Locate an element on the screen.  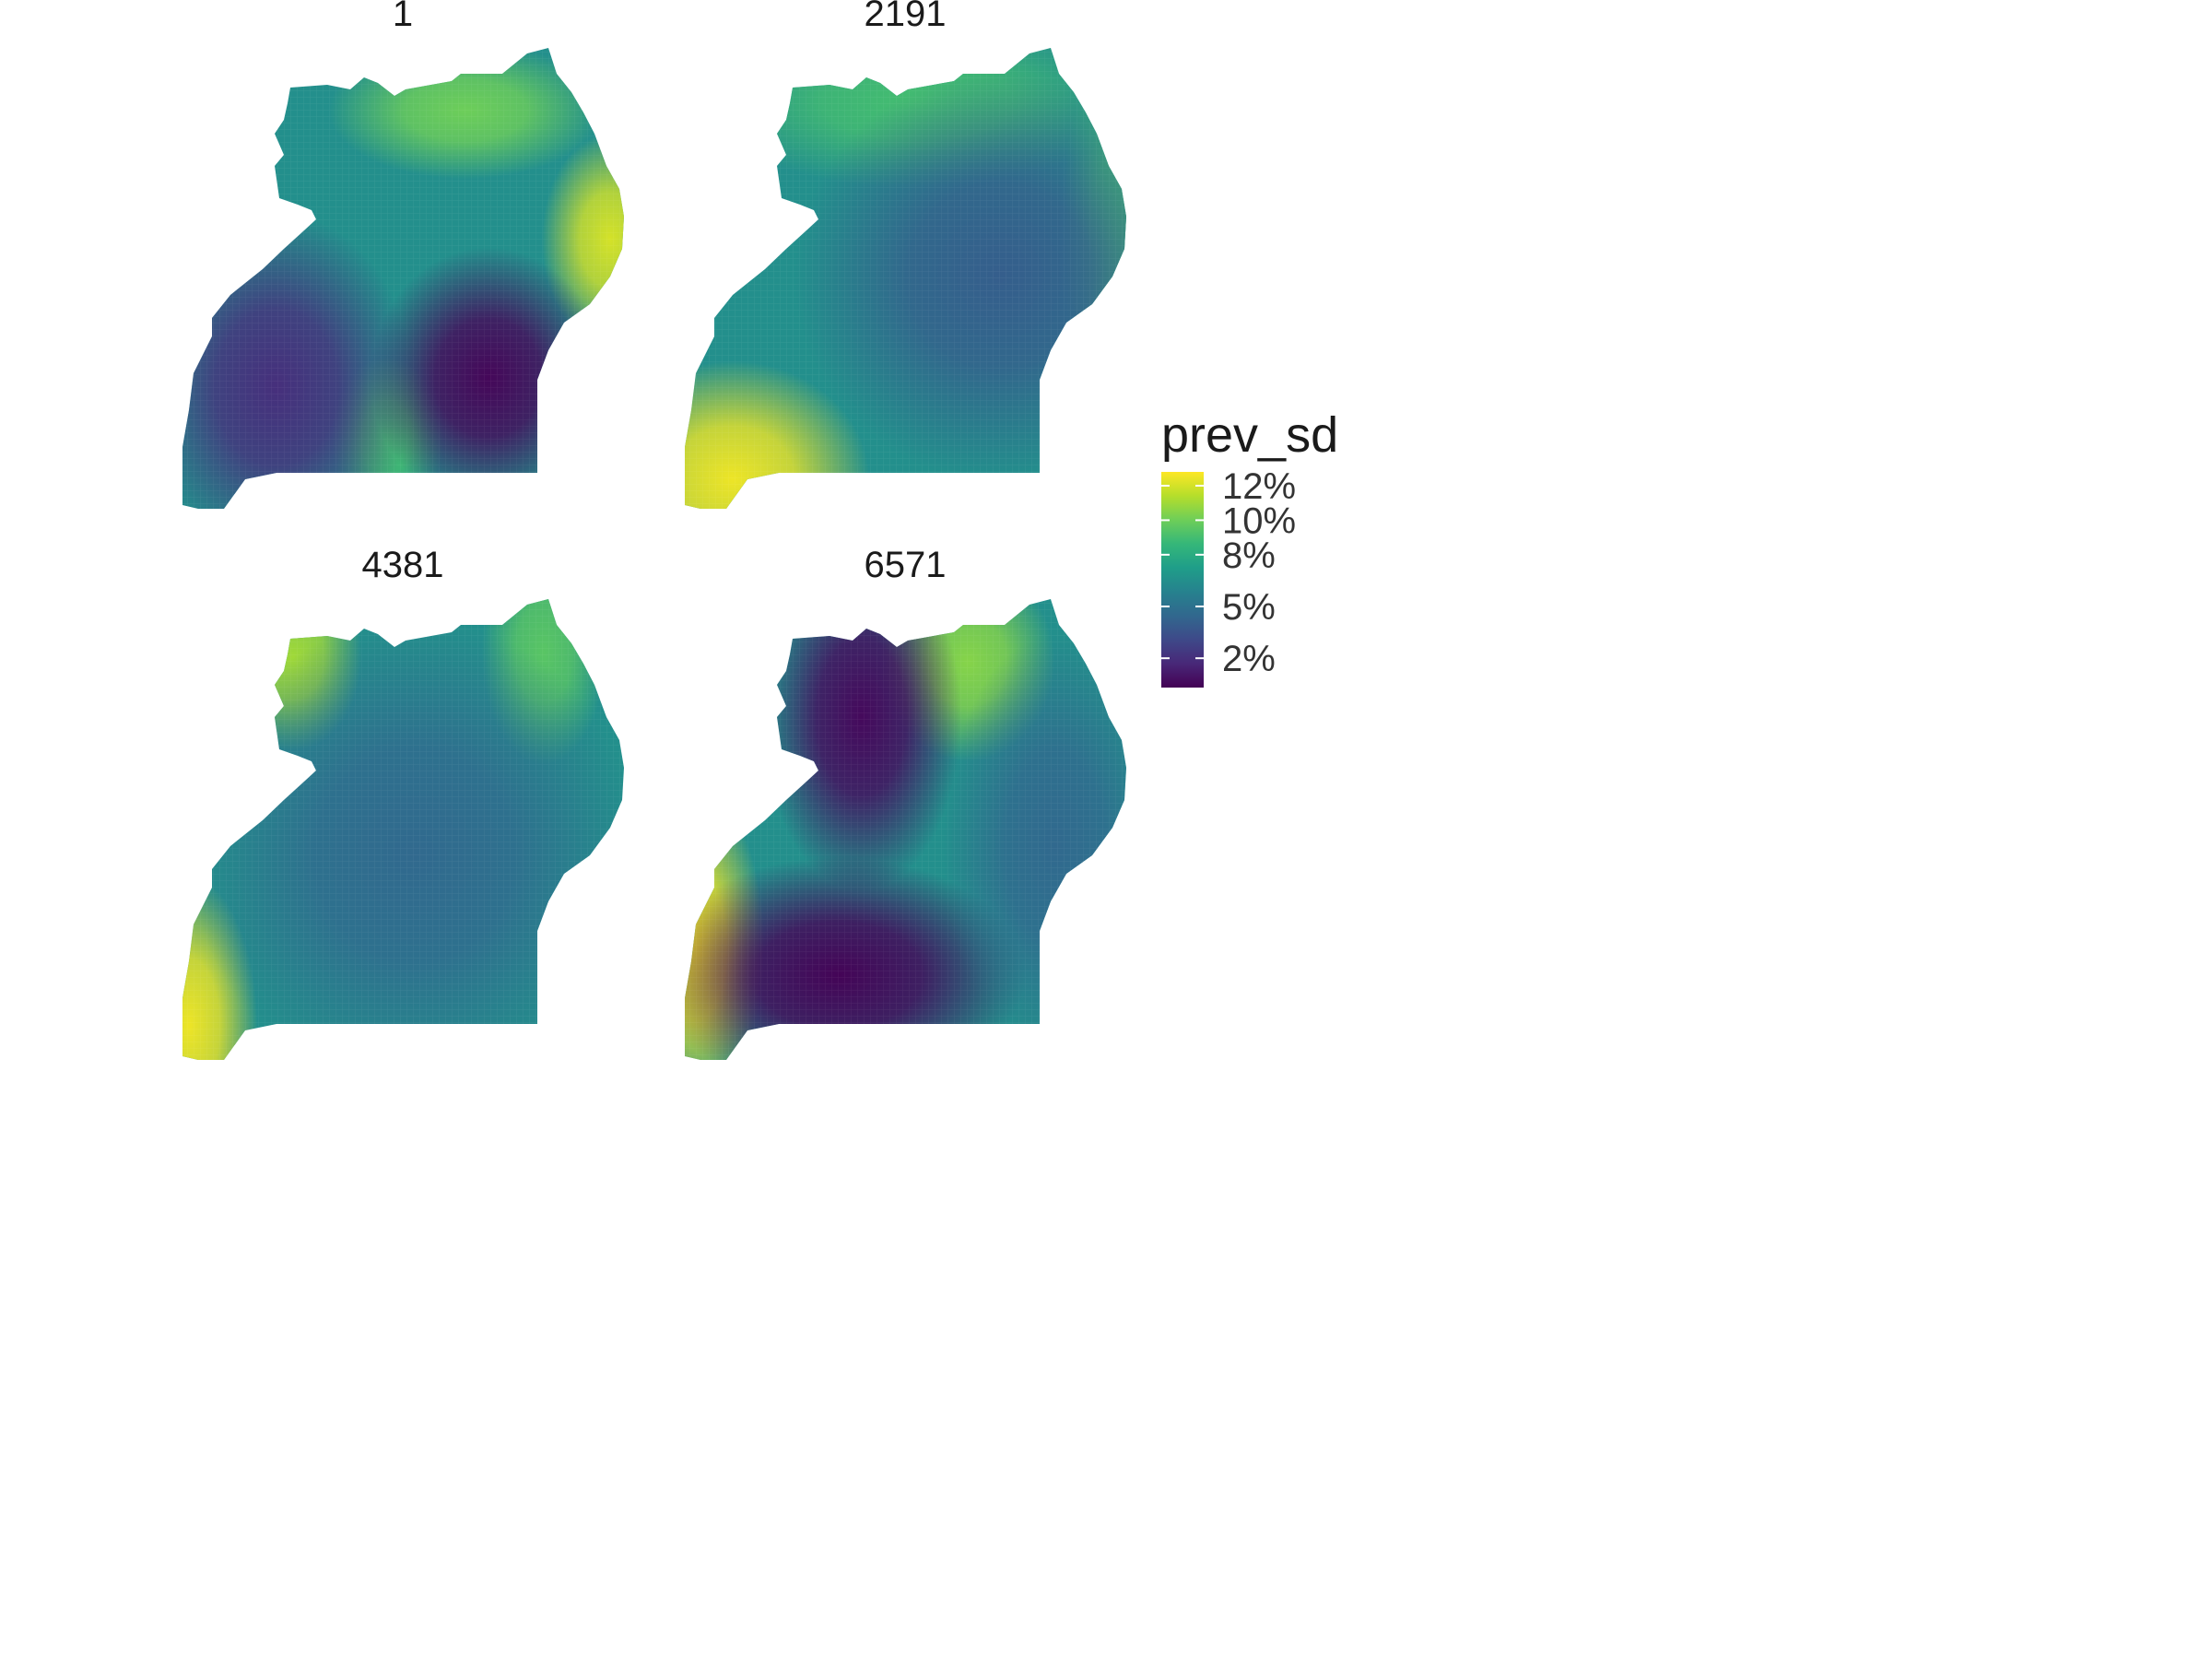
colorbar-legend: prev_sd 2% 5% 8%10%12% is located at coordinates (1249, 547).